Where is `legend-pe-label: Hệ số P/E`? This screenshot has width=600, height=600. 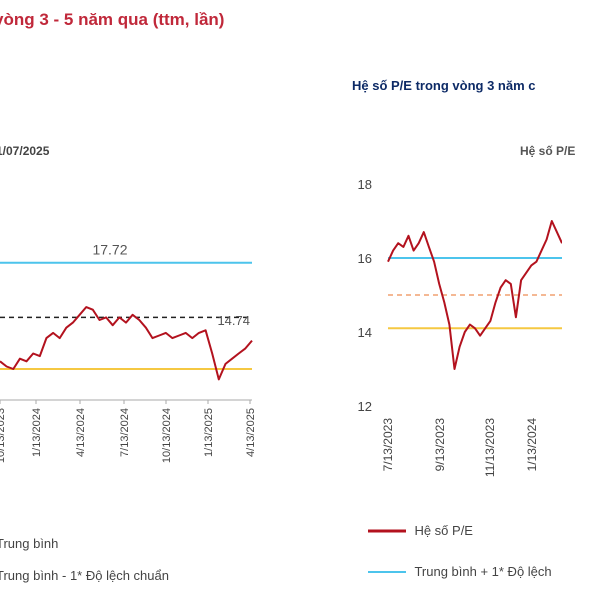 legend-pe-label: Hệ số P/E is located at coordinates (443, 530).